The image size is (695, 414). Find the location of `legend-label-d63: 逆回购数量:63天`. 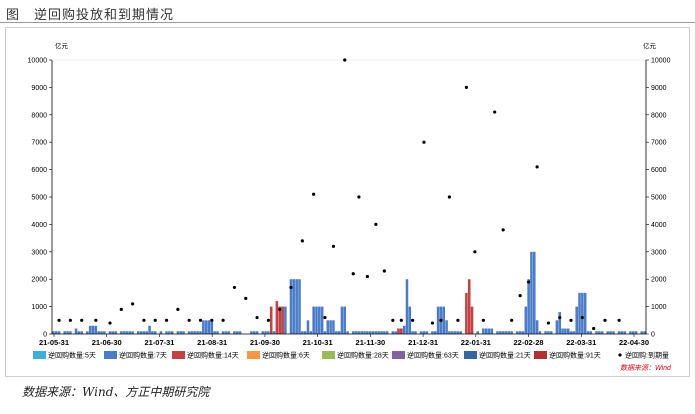

legend-label-d63: 逆回购数量:63天 is located at coordinates (433, 355).